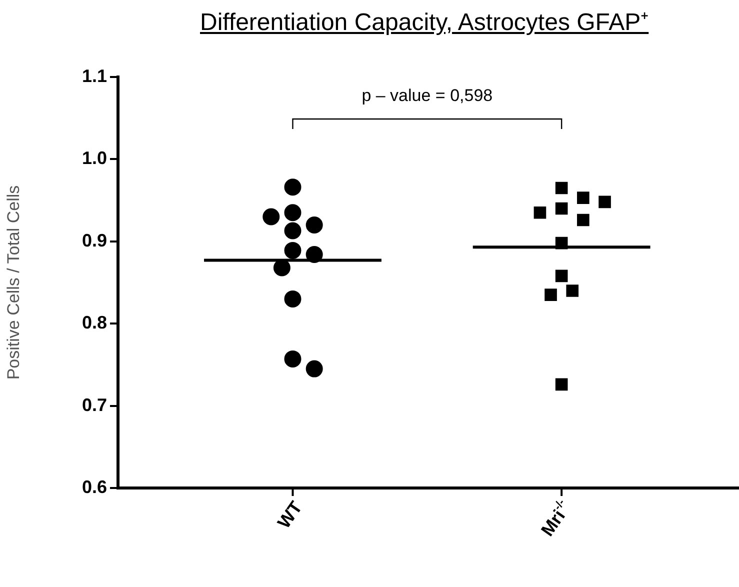  What do you see at coordinates (424, 22) in the screenshot?
I see `chart-title: Differentiation Capacity, Astrocytes GFAP⁺` at bounding box center [424, 22].